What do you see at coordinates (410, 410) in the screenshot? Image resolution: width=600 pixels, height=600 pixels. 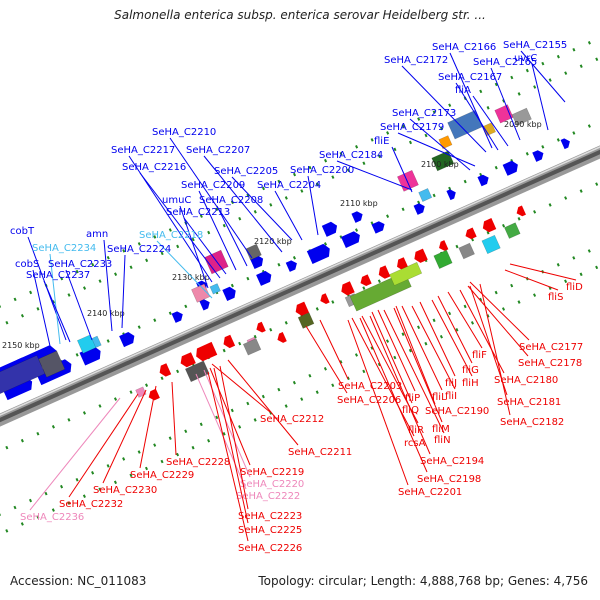 I see `gene-label-reverse-15: fliQ` at bounding box center [410, 410].